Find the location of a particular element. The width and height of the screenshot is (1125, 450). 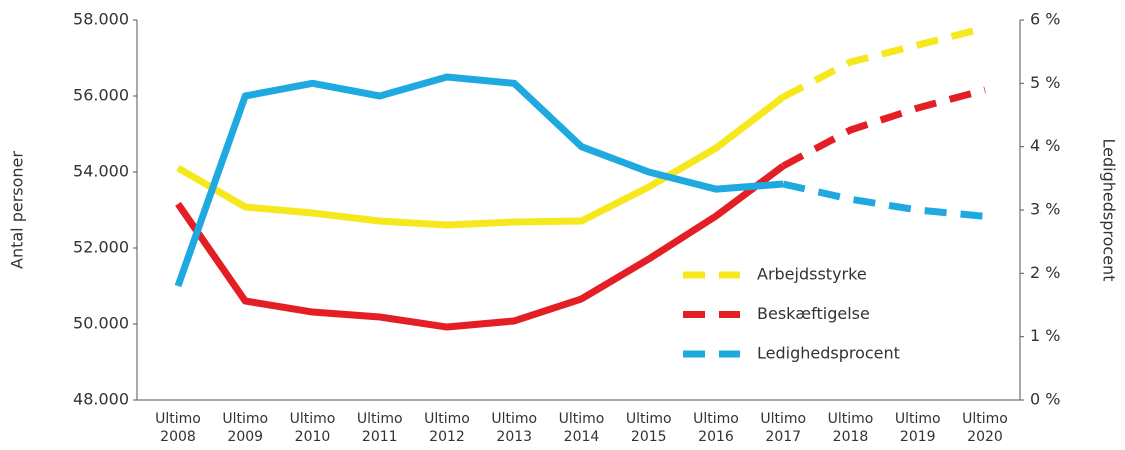

legend-label: Arbejdsstyrke is located at coordinates (812, 274).